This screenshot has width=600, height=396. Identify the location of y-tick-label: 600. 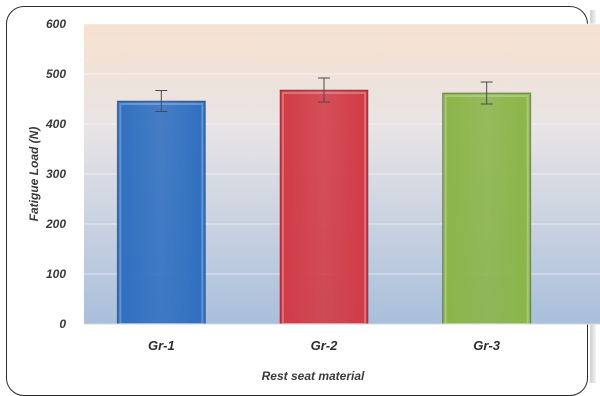
(56, 24).